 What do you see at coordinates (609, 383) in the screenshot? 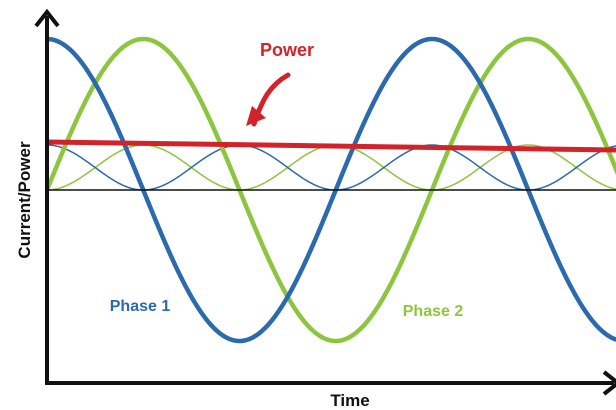
I see `x-axis-arrow` at bounding box center [609, 383].